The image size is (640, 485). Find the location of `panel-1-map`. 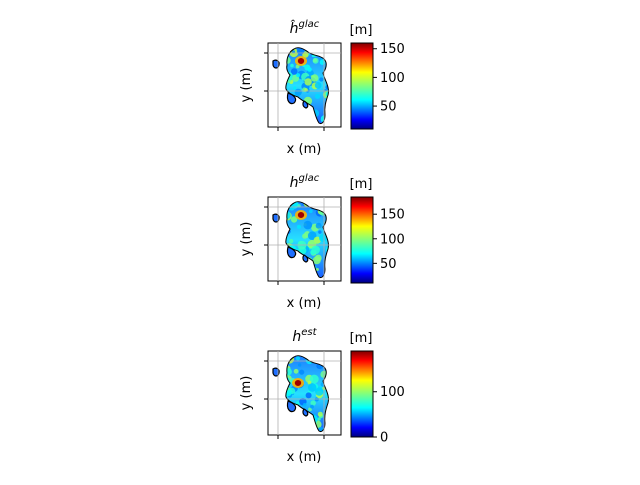

panel-1-map is located at coordinates (303, 86).